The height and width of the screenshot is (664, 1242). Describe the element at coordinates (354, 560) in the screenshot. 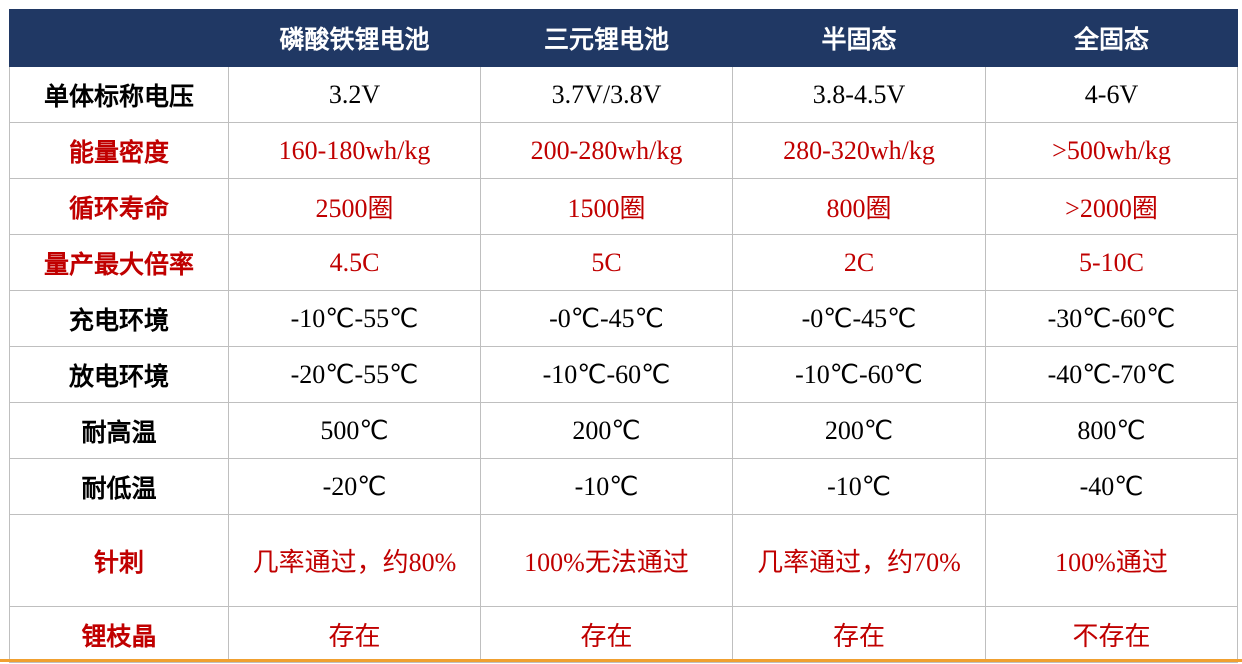

I see `cell: 几率通过，约80%` at that location.